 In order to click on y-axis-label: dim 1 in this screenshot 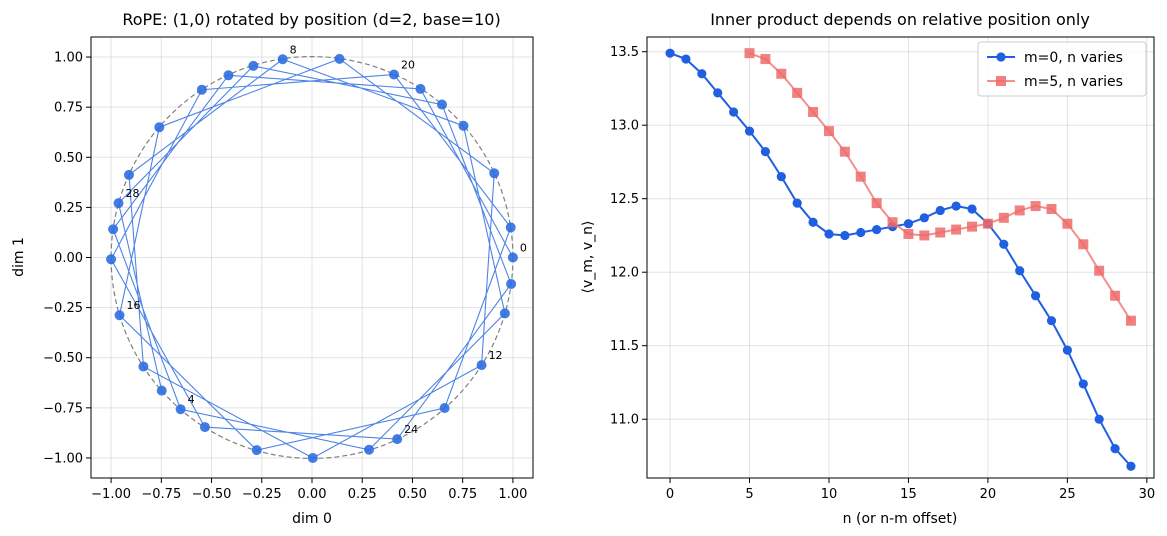, I will do `click(19, 257)`.